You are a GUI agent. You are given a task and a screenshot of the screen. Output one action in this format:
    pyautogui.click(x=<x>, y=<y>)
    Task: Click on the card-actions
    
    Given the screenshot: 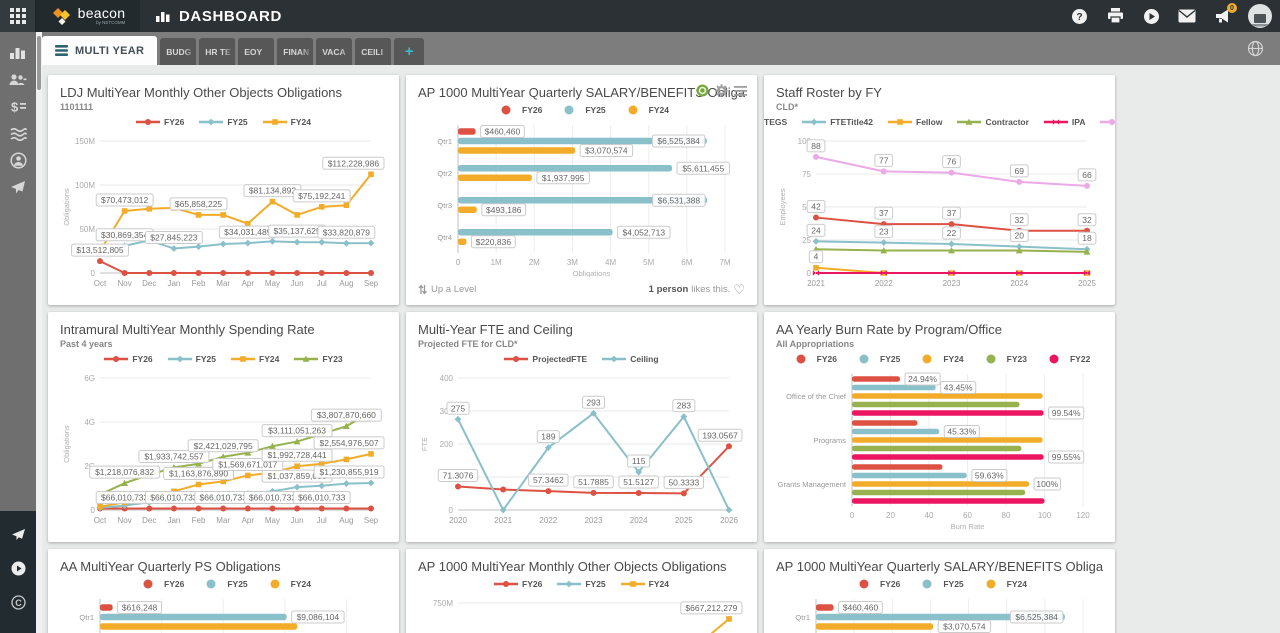 What is the action you would take?
    pyautogui.click(x=721, y=90)
    